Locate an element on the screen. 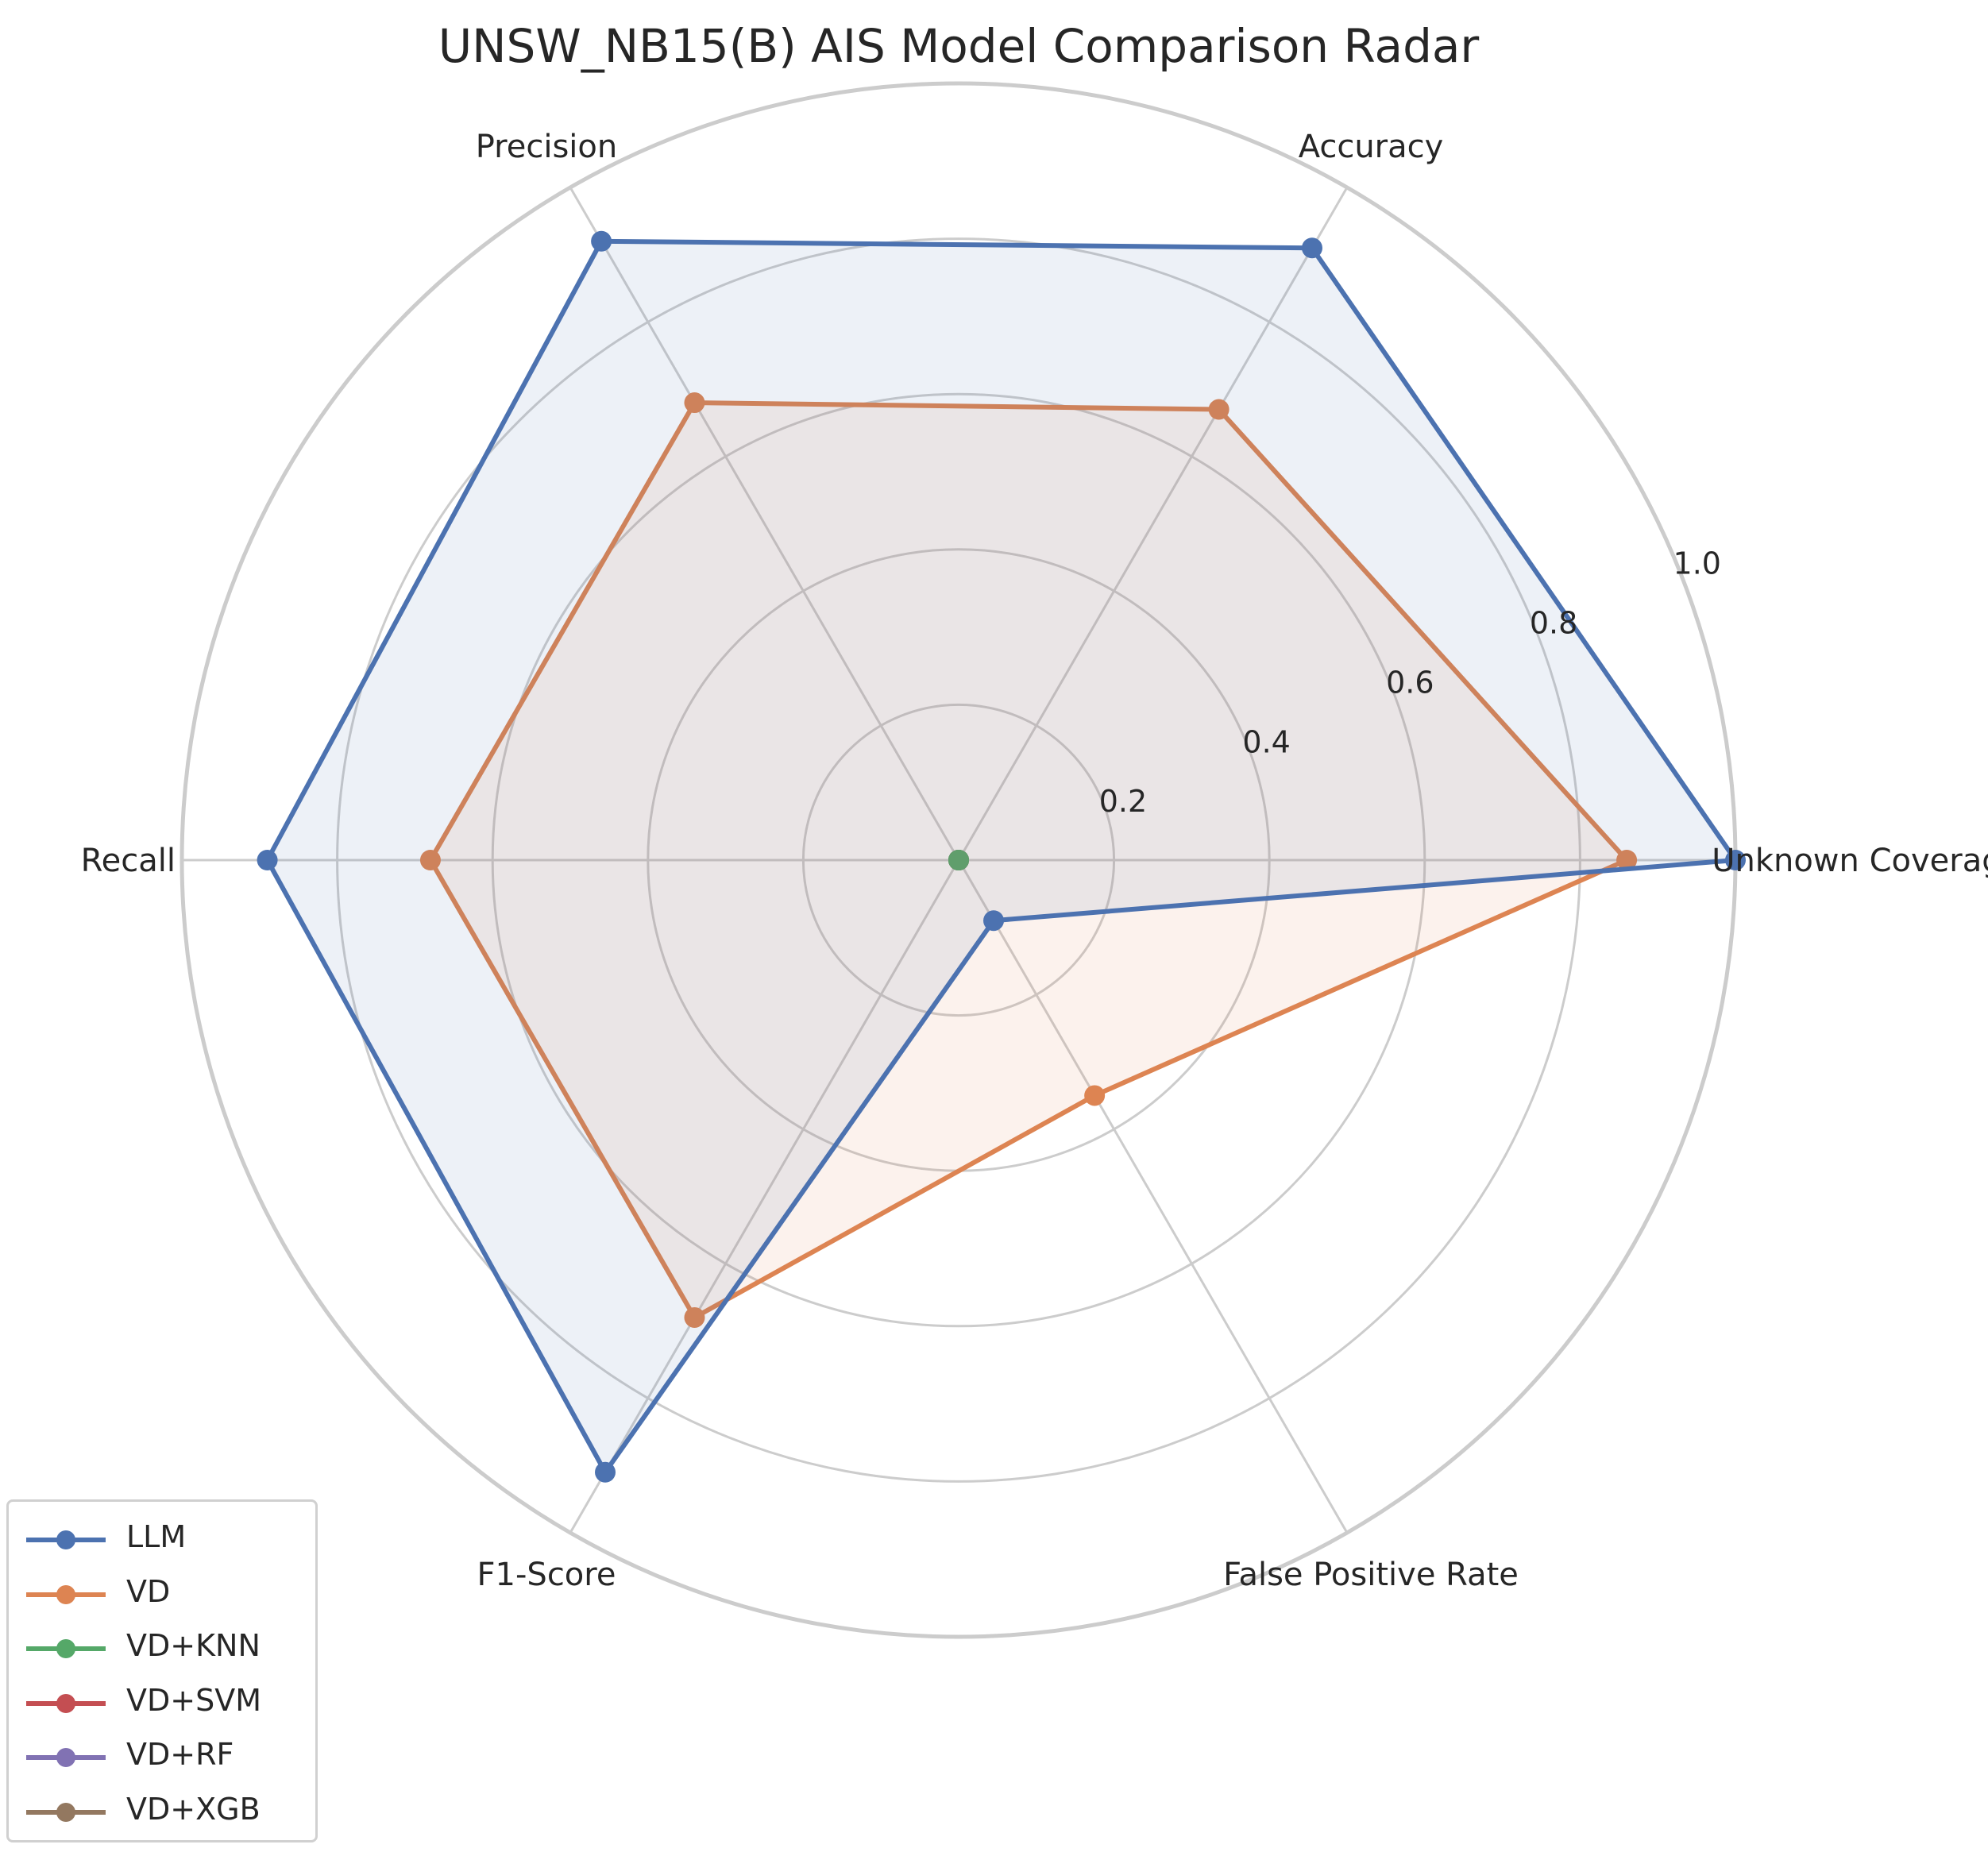 Image resolution: width=1988 pixels, height=1856 pixels. axis-label: Precision is located at coordinates (546, 147).